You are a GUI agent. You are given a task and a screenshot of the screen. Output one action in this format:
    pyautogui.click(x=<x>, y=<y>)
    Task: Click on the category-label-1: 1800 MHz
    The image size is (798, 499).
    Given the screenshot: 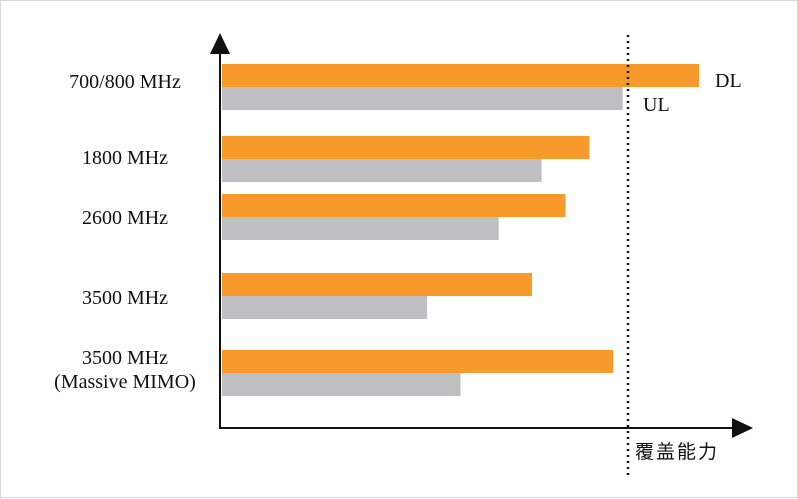 What is the action you would take?
    pyautogui.click(x=125, y=158)
    